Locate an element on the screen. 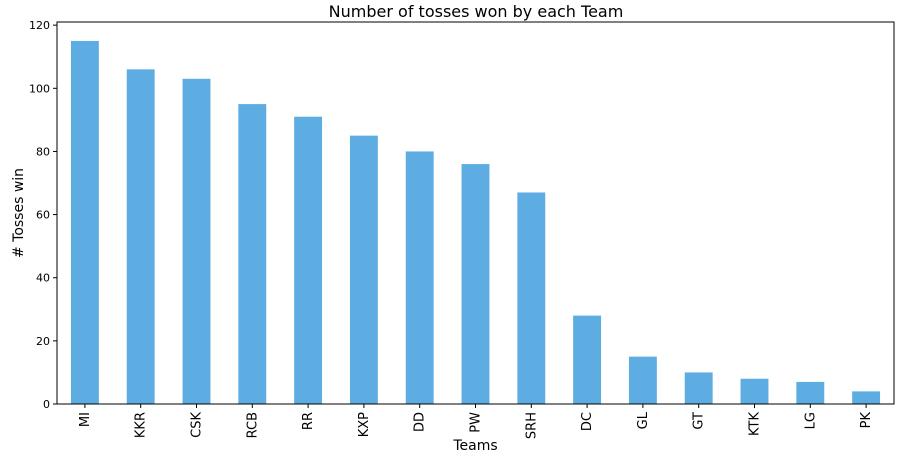 The width and height of the screenshot is (917, 458). bar-rr is located at coordinates (308, 260).